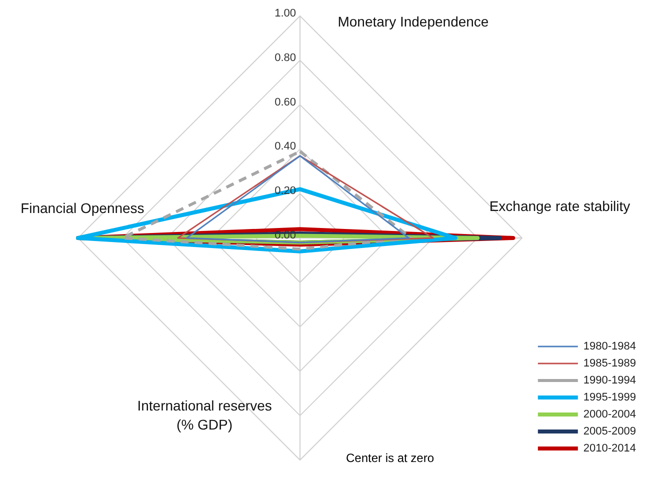 This screenshot has width=658, height=478. Describe the element at coordinates (285, 58) in the screenshot. I see `y-tick-label: 0.80` at that location.